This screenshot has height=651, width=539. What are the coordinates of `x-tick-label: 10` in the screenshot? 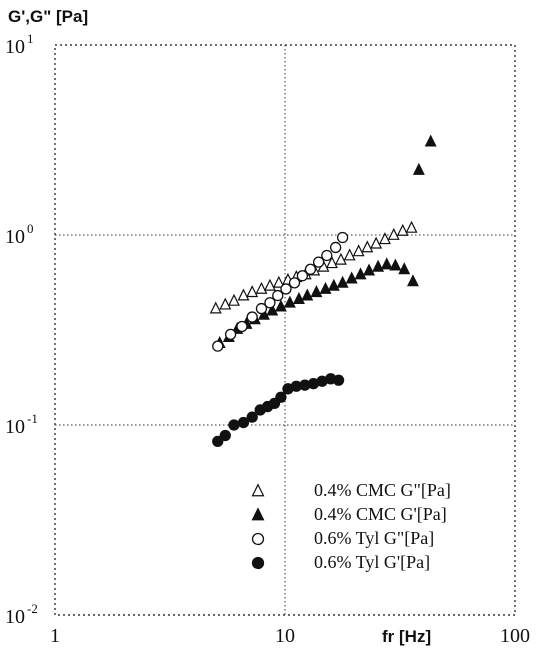 It's located at (285, 636).